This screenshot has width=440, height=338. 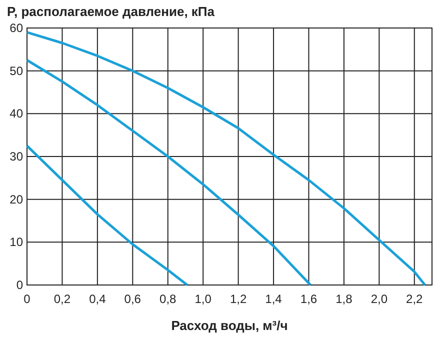 What do you see at coordinates (344, 299) in the screenshot?
I see `x-tick-label: 1,8` at bounding box center [344, 299].